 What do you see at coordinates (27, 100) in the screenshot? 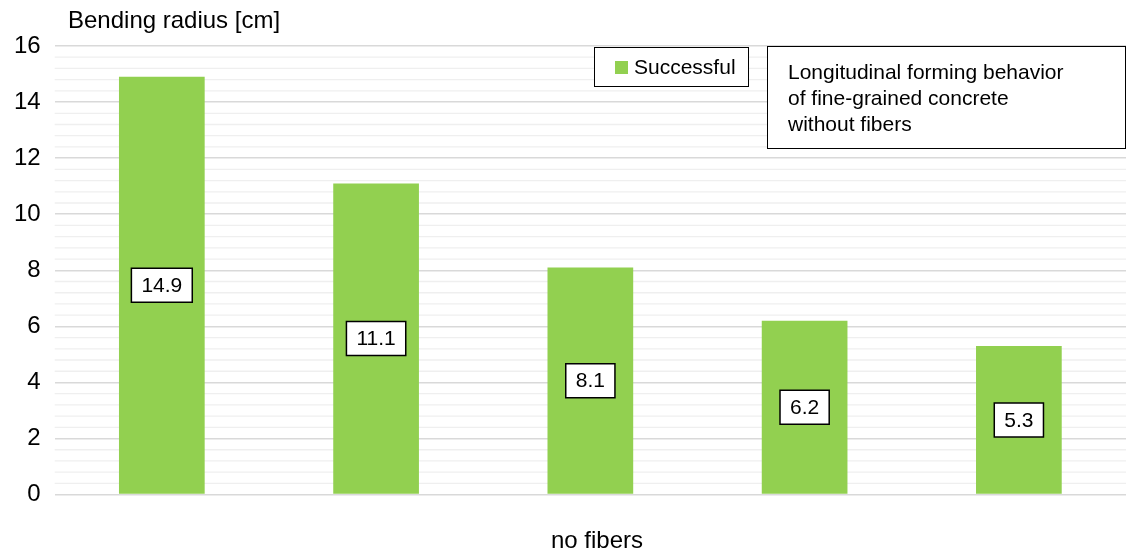
I see `y-tick-label: 14` at bounding box center [27, 100].